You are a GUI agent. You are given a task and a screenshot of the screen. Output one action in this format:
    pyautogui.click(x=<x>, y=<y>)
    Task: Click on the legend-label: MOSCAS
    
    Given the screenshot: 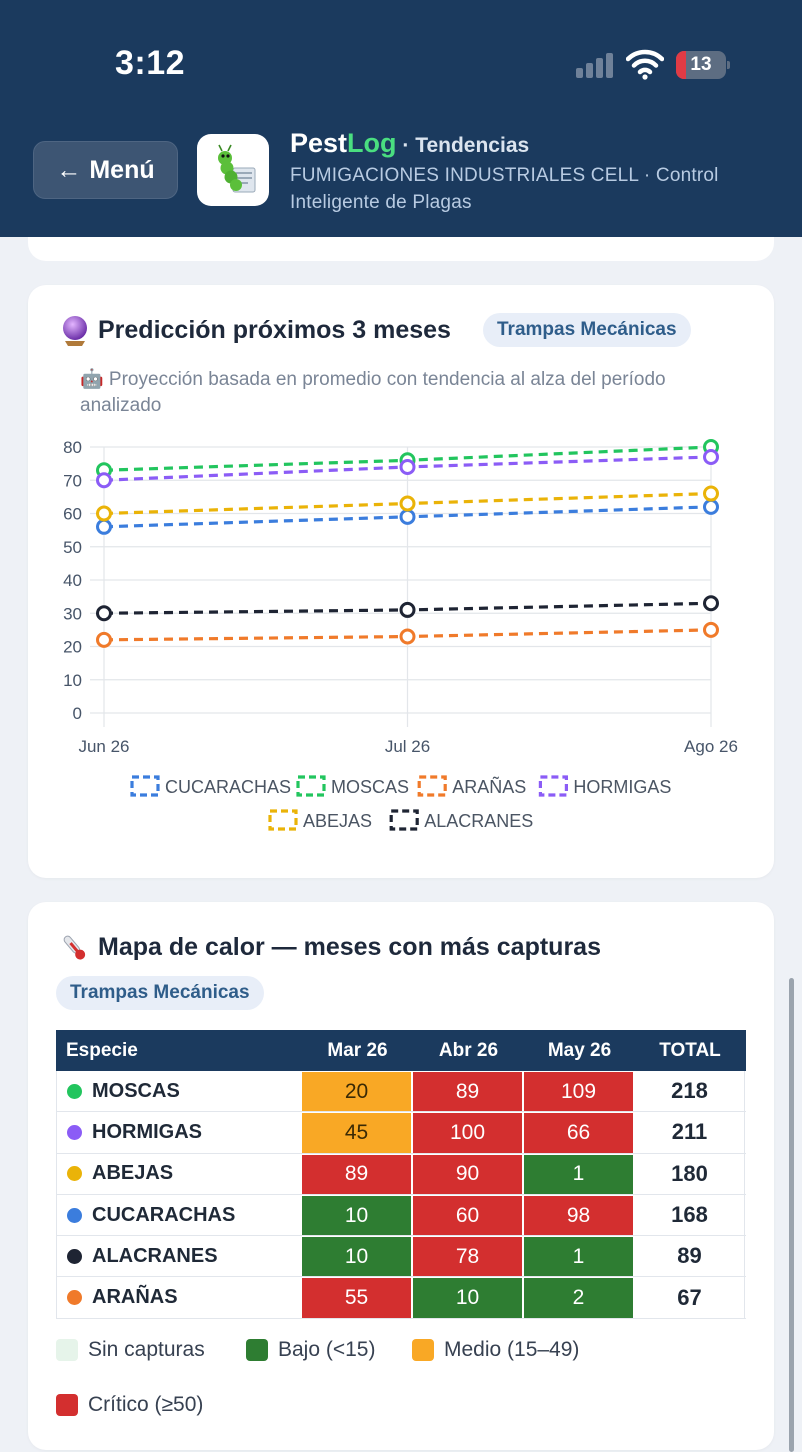 What is the action you would take?
    pyautogui.click(x=370, y=787)
    